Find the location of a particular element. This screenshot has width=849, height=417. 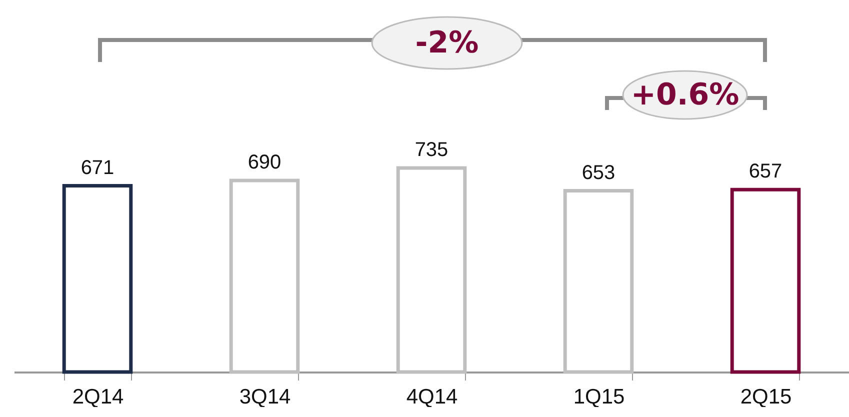

data-label: 690 is located at coordinates (265, 162).